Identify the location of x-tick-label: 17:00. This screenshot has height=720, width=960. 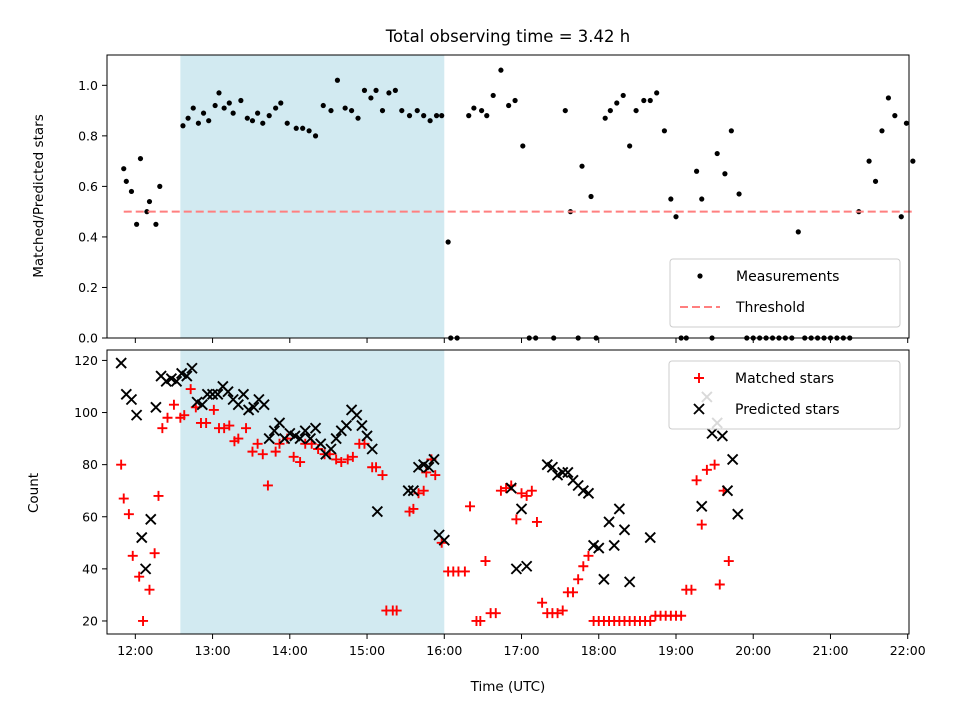
(522, 650).